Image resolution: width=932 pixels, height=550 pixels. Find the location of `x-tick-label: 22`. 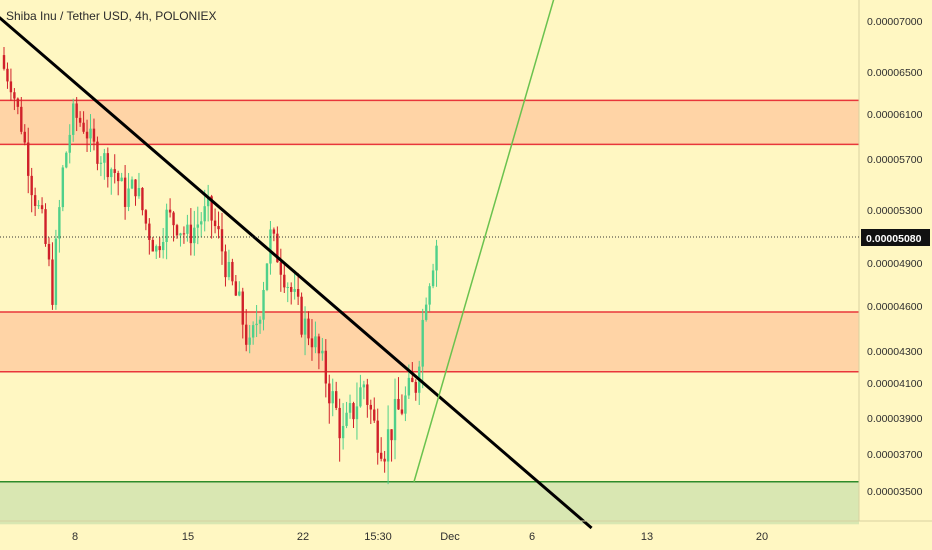

x-tick-label: 22 is located at coordinates (303, 537).